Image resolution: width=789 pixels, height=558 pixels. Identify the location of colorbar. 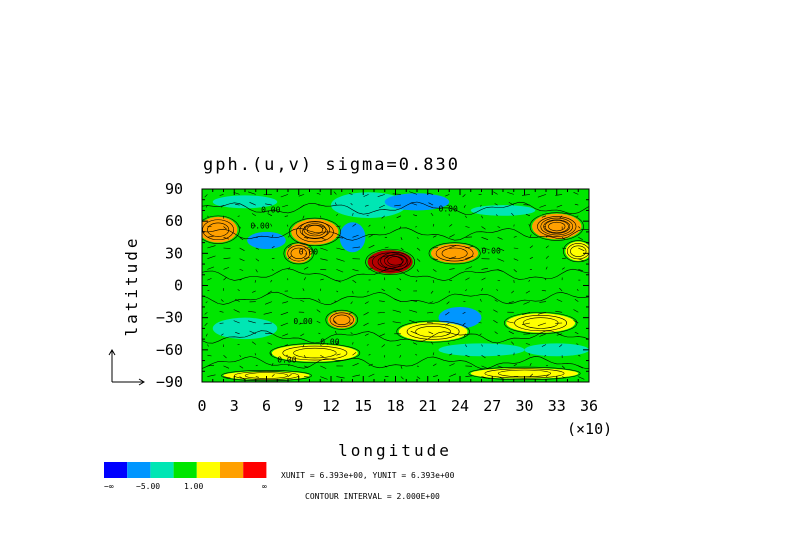
(185, 470).